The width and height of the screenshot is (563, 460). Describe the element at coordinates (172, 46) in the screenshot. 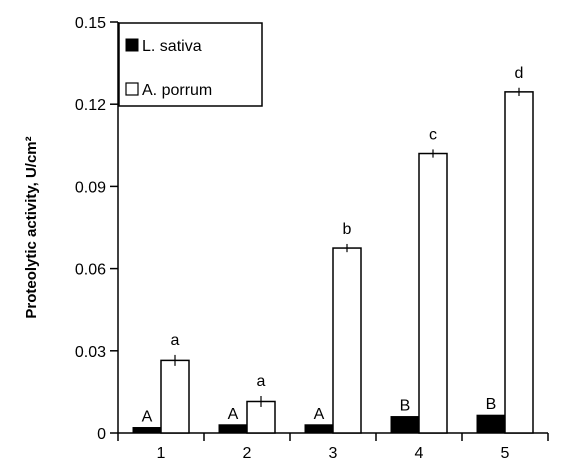

I see `legend-label-l-sativa: L. sativa` at that location.